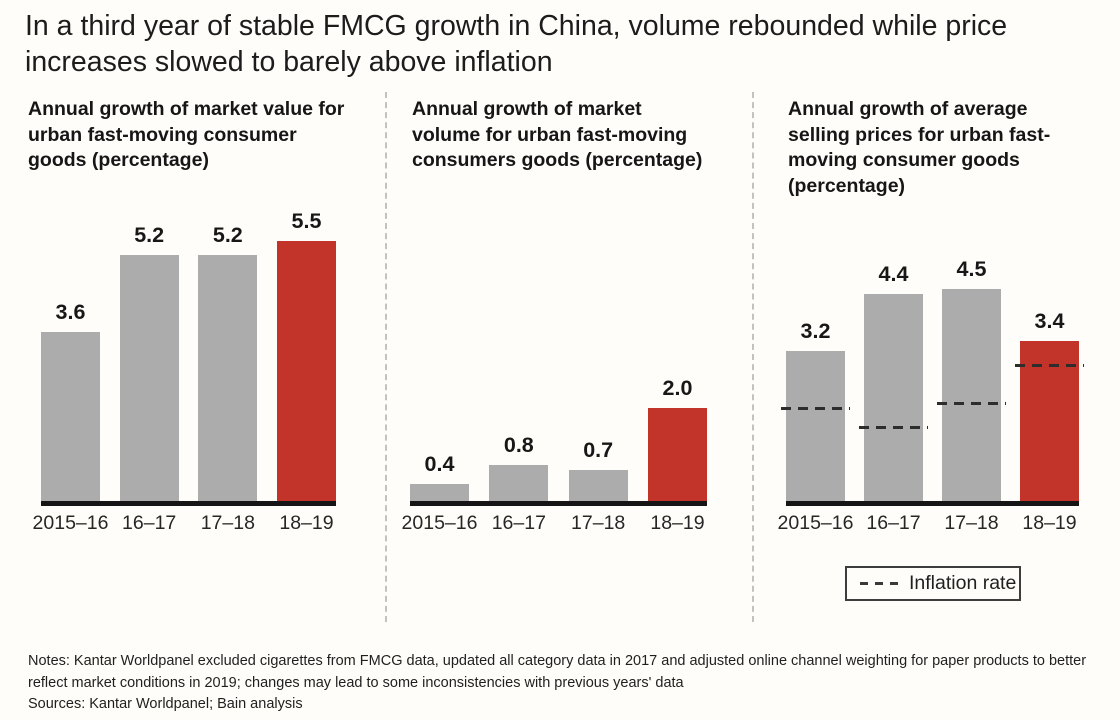 The image size is (1120, 720). Describe the element at coordinates (558, 354) in the screenshot. I see `bar-chart-market-volume: 0.4 0.8 0.7 2.0` at that location.